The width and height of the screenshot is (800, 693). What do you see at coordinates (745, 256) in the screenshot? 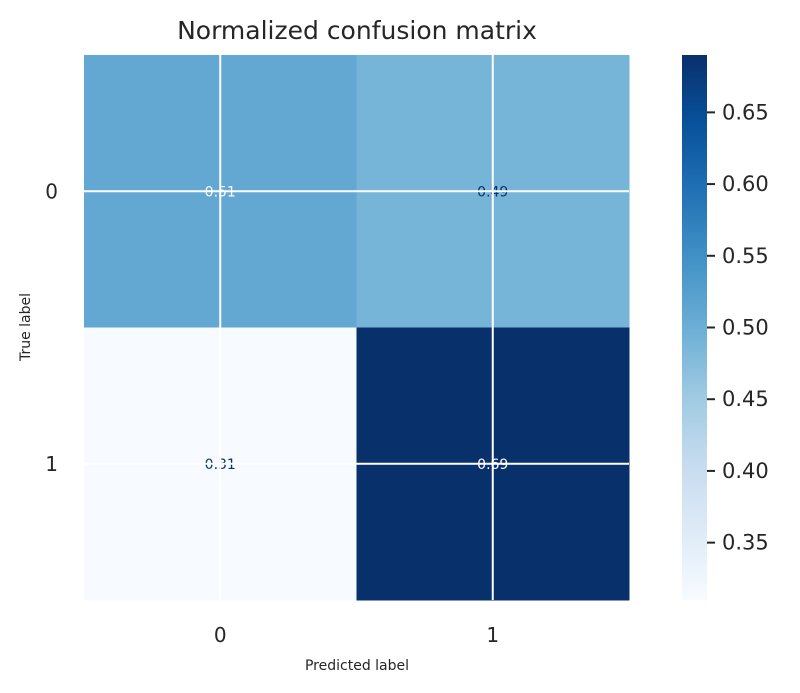
I see `colorbar-tick-label: 0.55` at bounding box center [745, 256].